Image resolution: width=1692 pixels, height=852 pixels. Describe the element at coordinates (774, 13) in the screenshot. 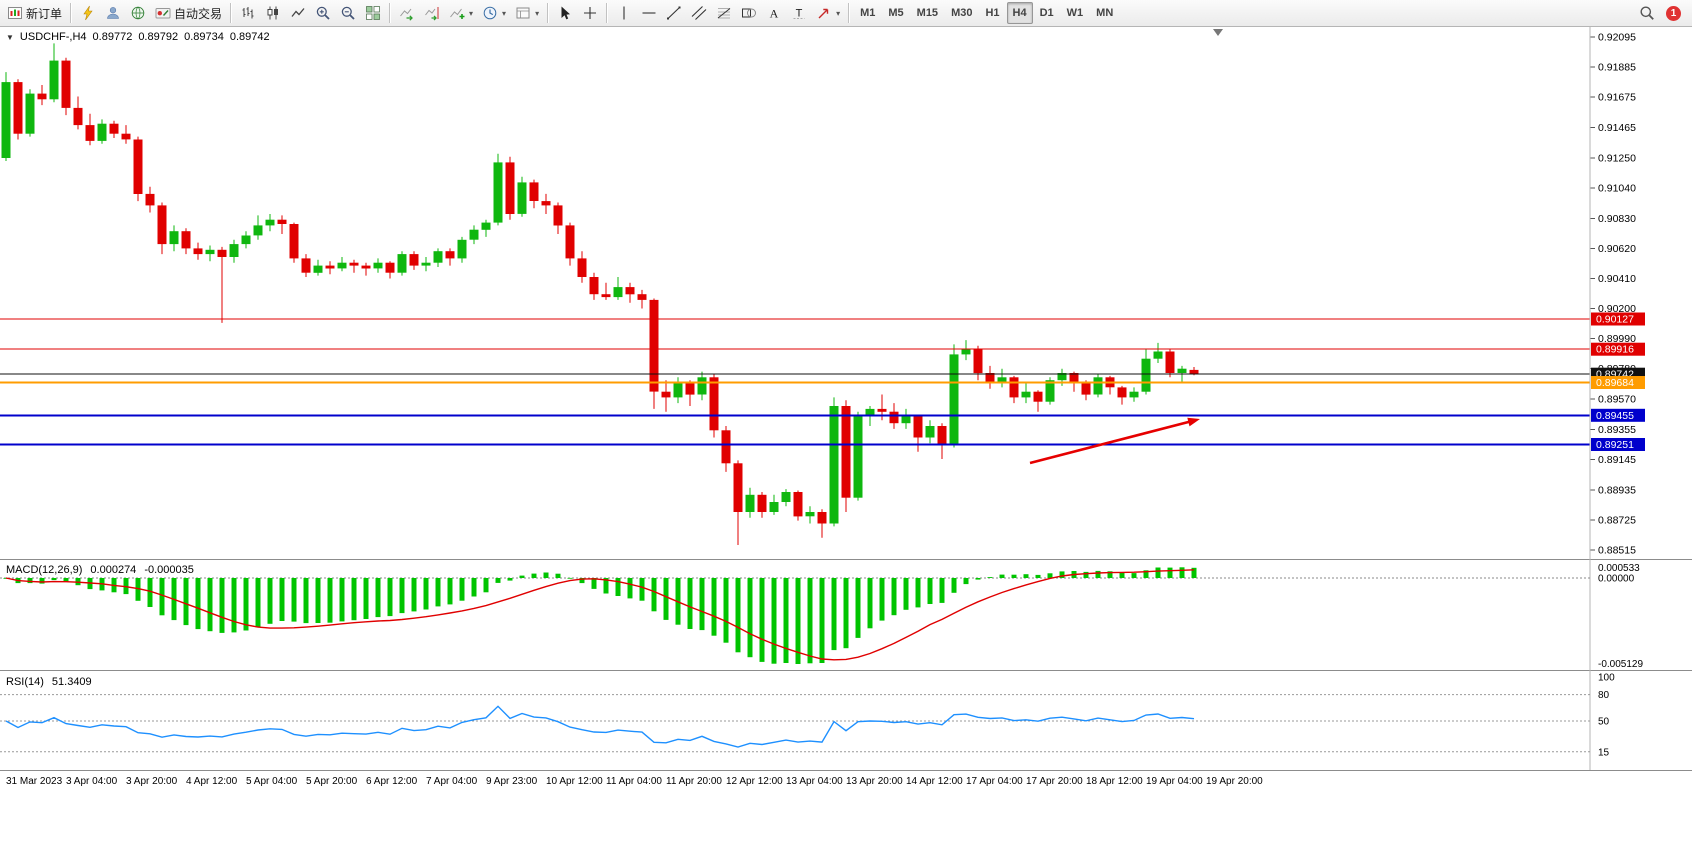

I see `text-button: A` at that location.